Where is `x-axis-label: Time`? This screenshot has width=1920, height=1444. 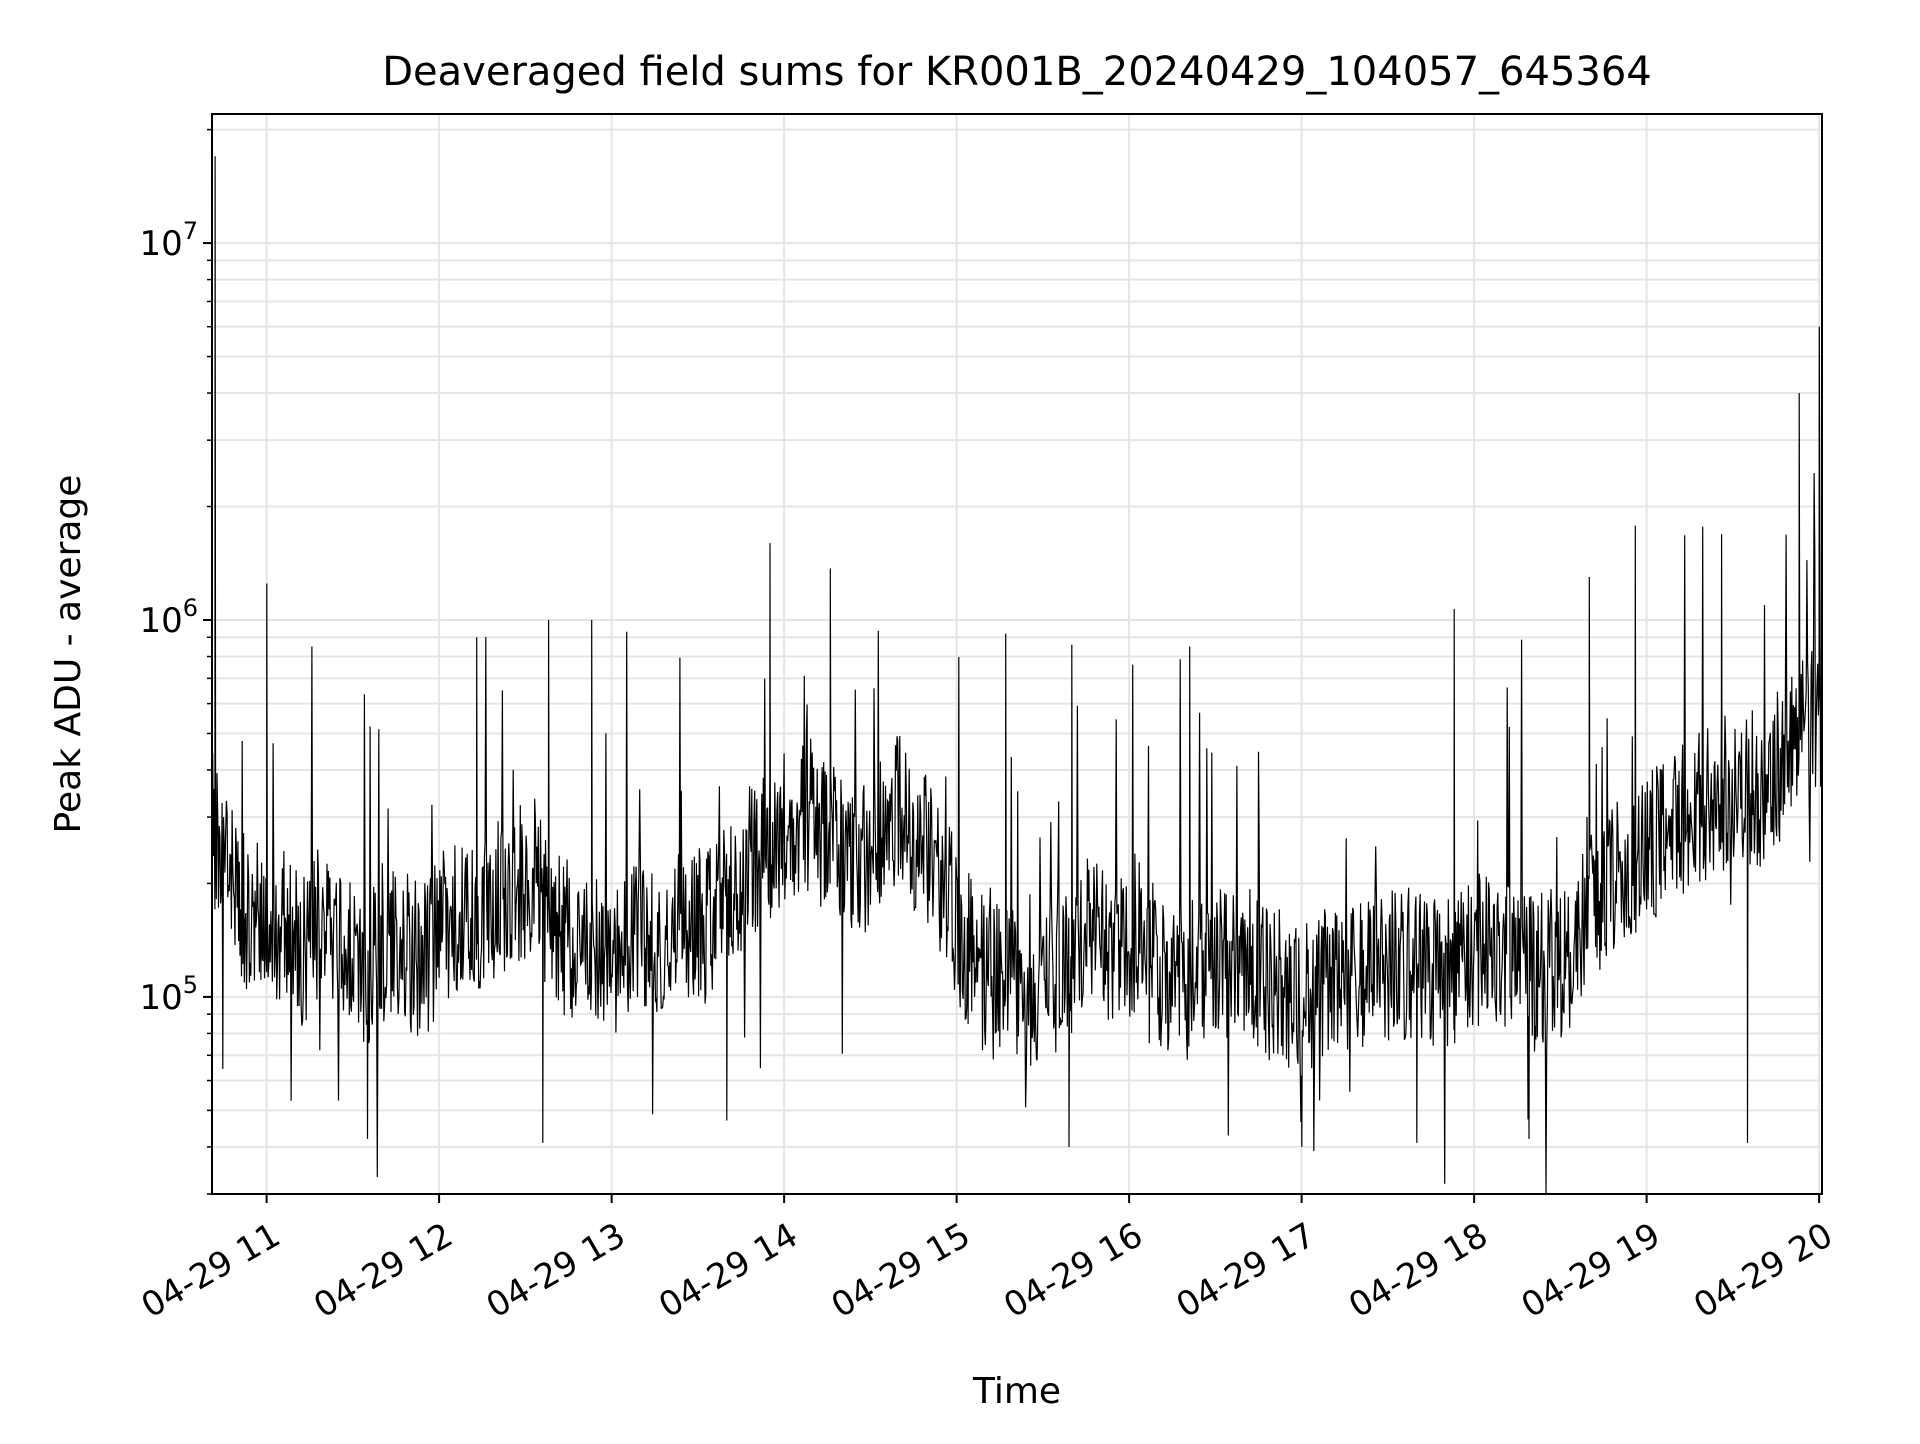 x-axis-label: Time is located at coordinates (1016, 1391).